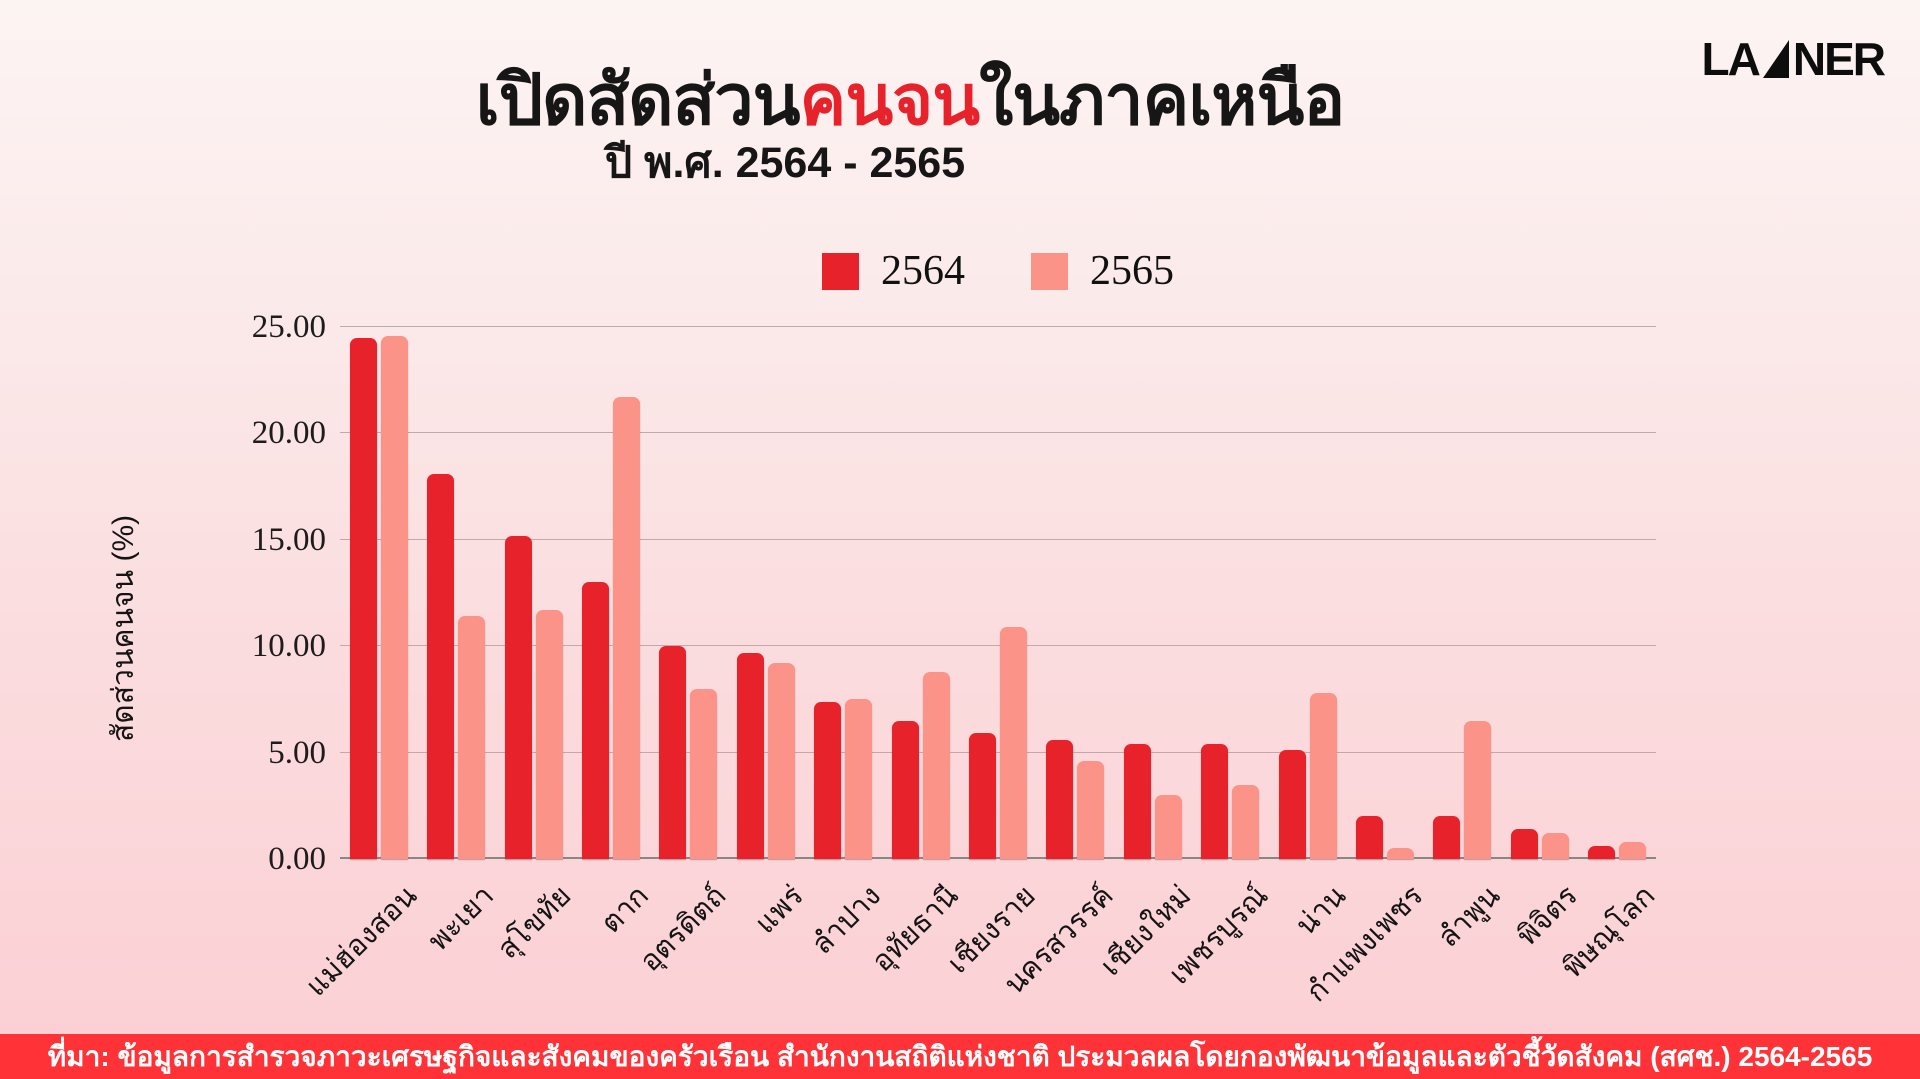  Describe the element at coordinates (998, 858) in the screenshot. I see `x-axis-baseline` at that location.